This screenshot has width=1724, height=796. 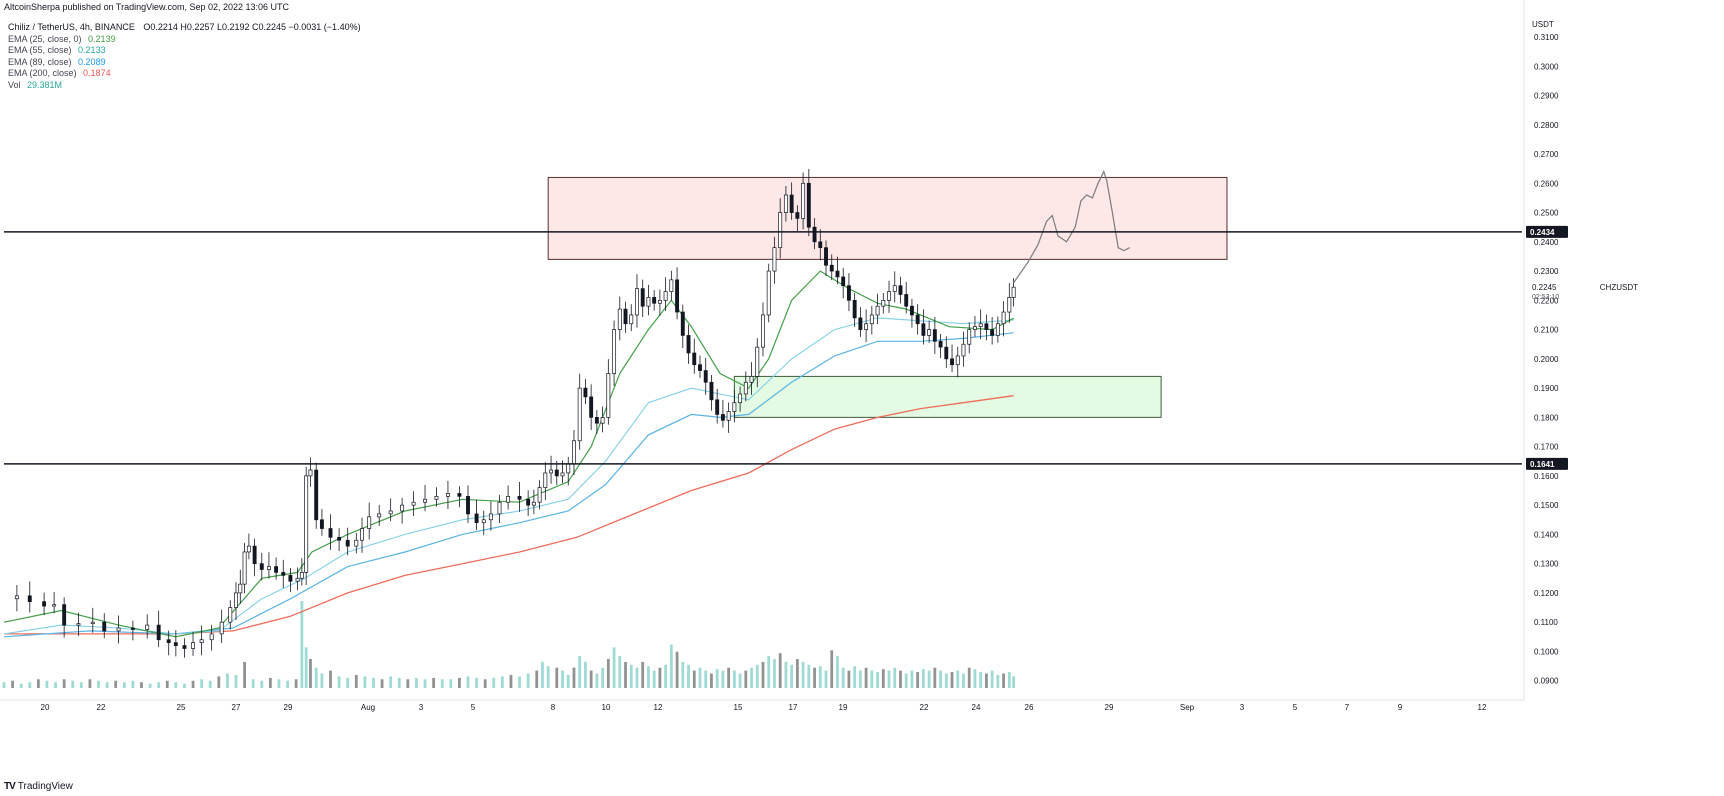 I want to click on y-tick-label: 0.2200, so click(x=1546, y=300).